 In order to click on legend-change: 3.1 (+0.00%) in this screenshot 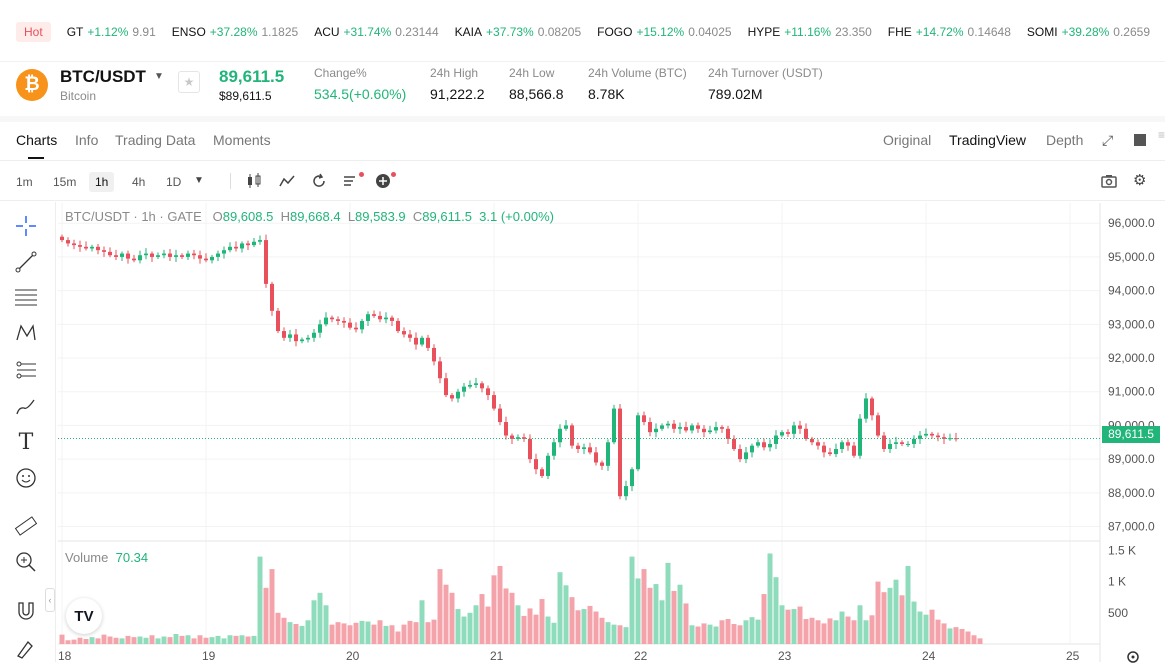, I will do `click(516, 216)`.